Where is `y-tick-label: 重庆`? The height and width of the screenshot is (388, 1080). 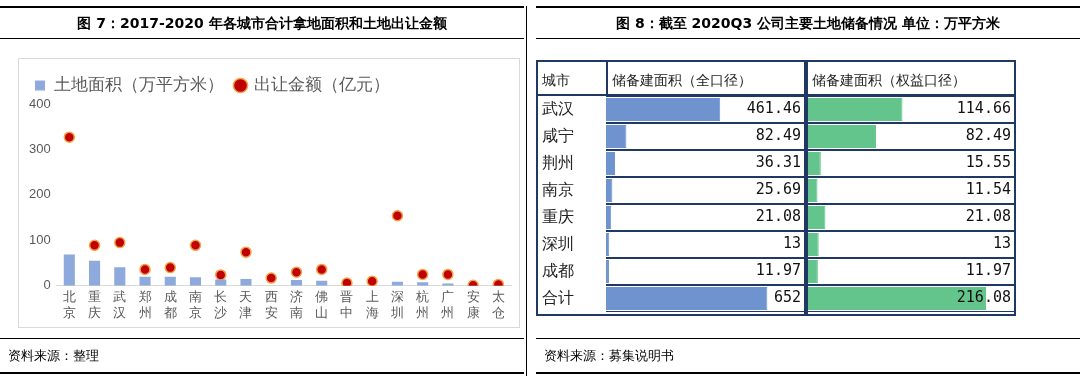 y-tick-label: 重庆 is located at coordinates (558, 216).